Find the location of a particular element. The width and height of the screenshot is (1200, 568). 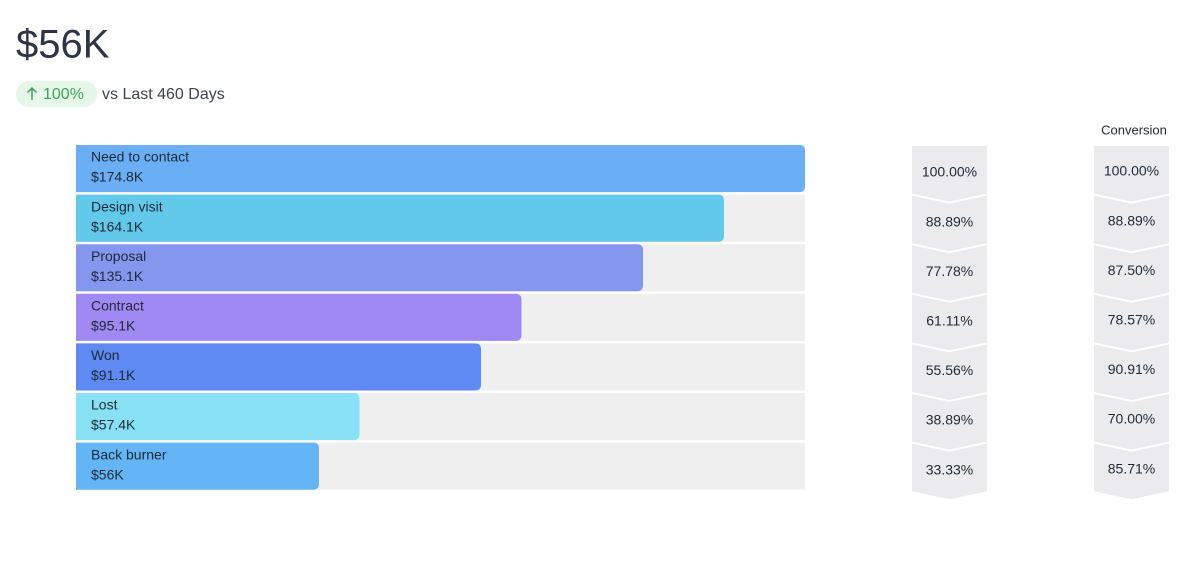

percent-label: 88.89% is located at coordinates (949, 221).